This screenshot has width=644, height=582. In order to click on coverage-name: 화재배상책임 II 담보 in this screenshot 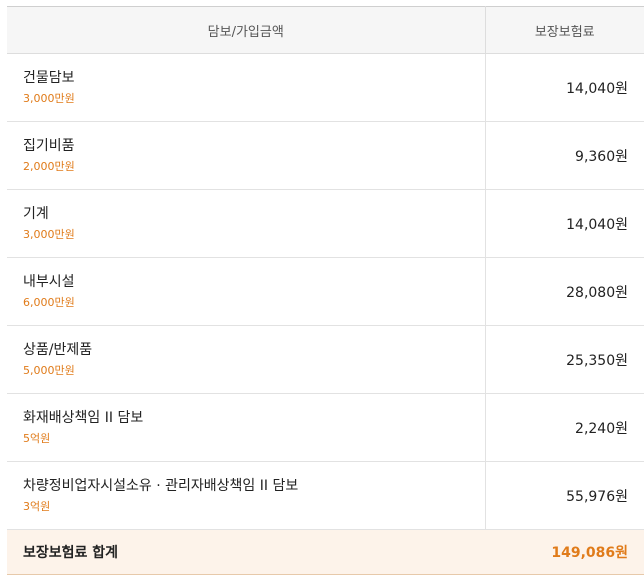, I will do `click(83, 418)`.